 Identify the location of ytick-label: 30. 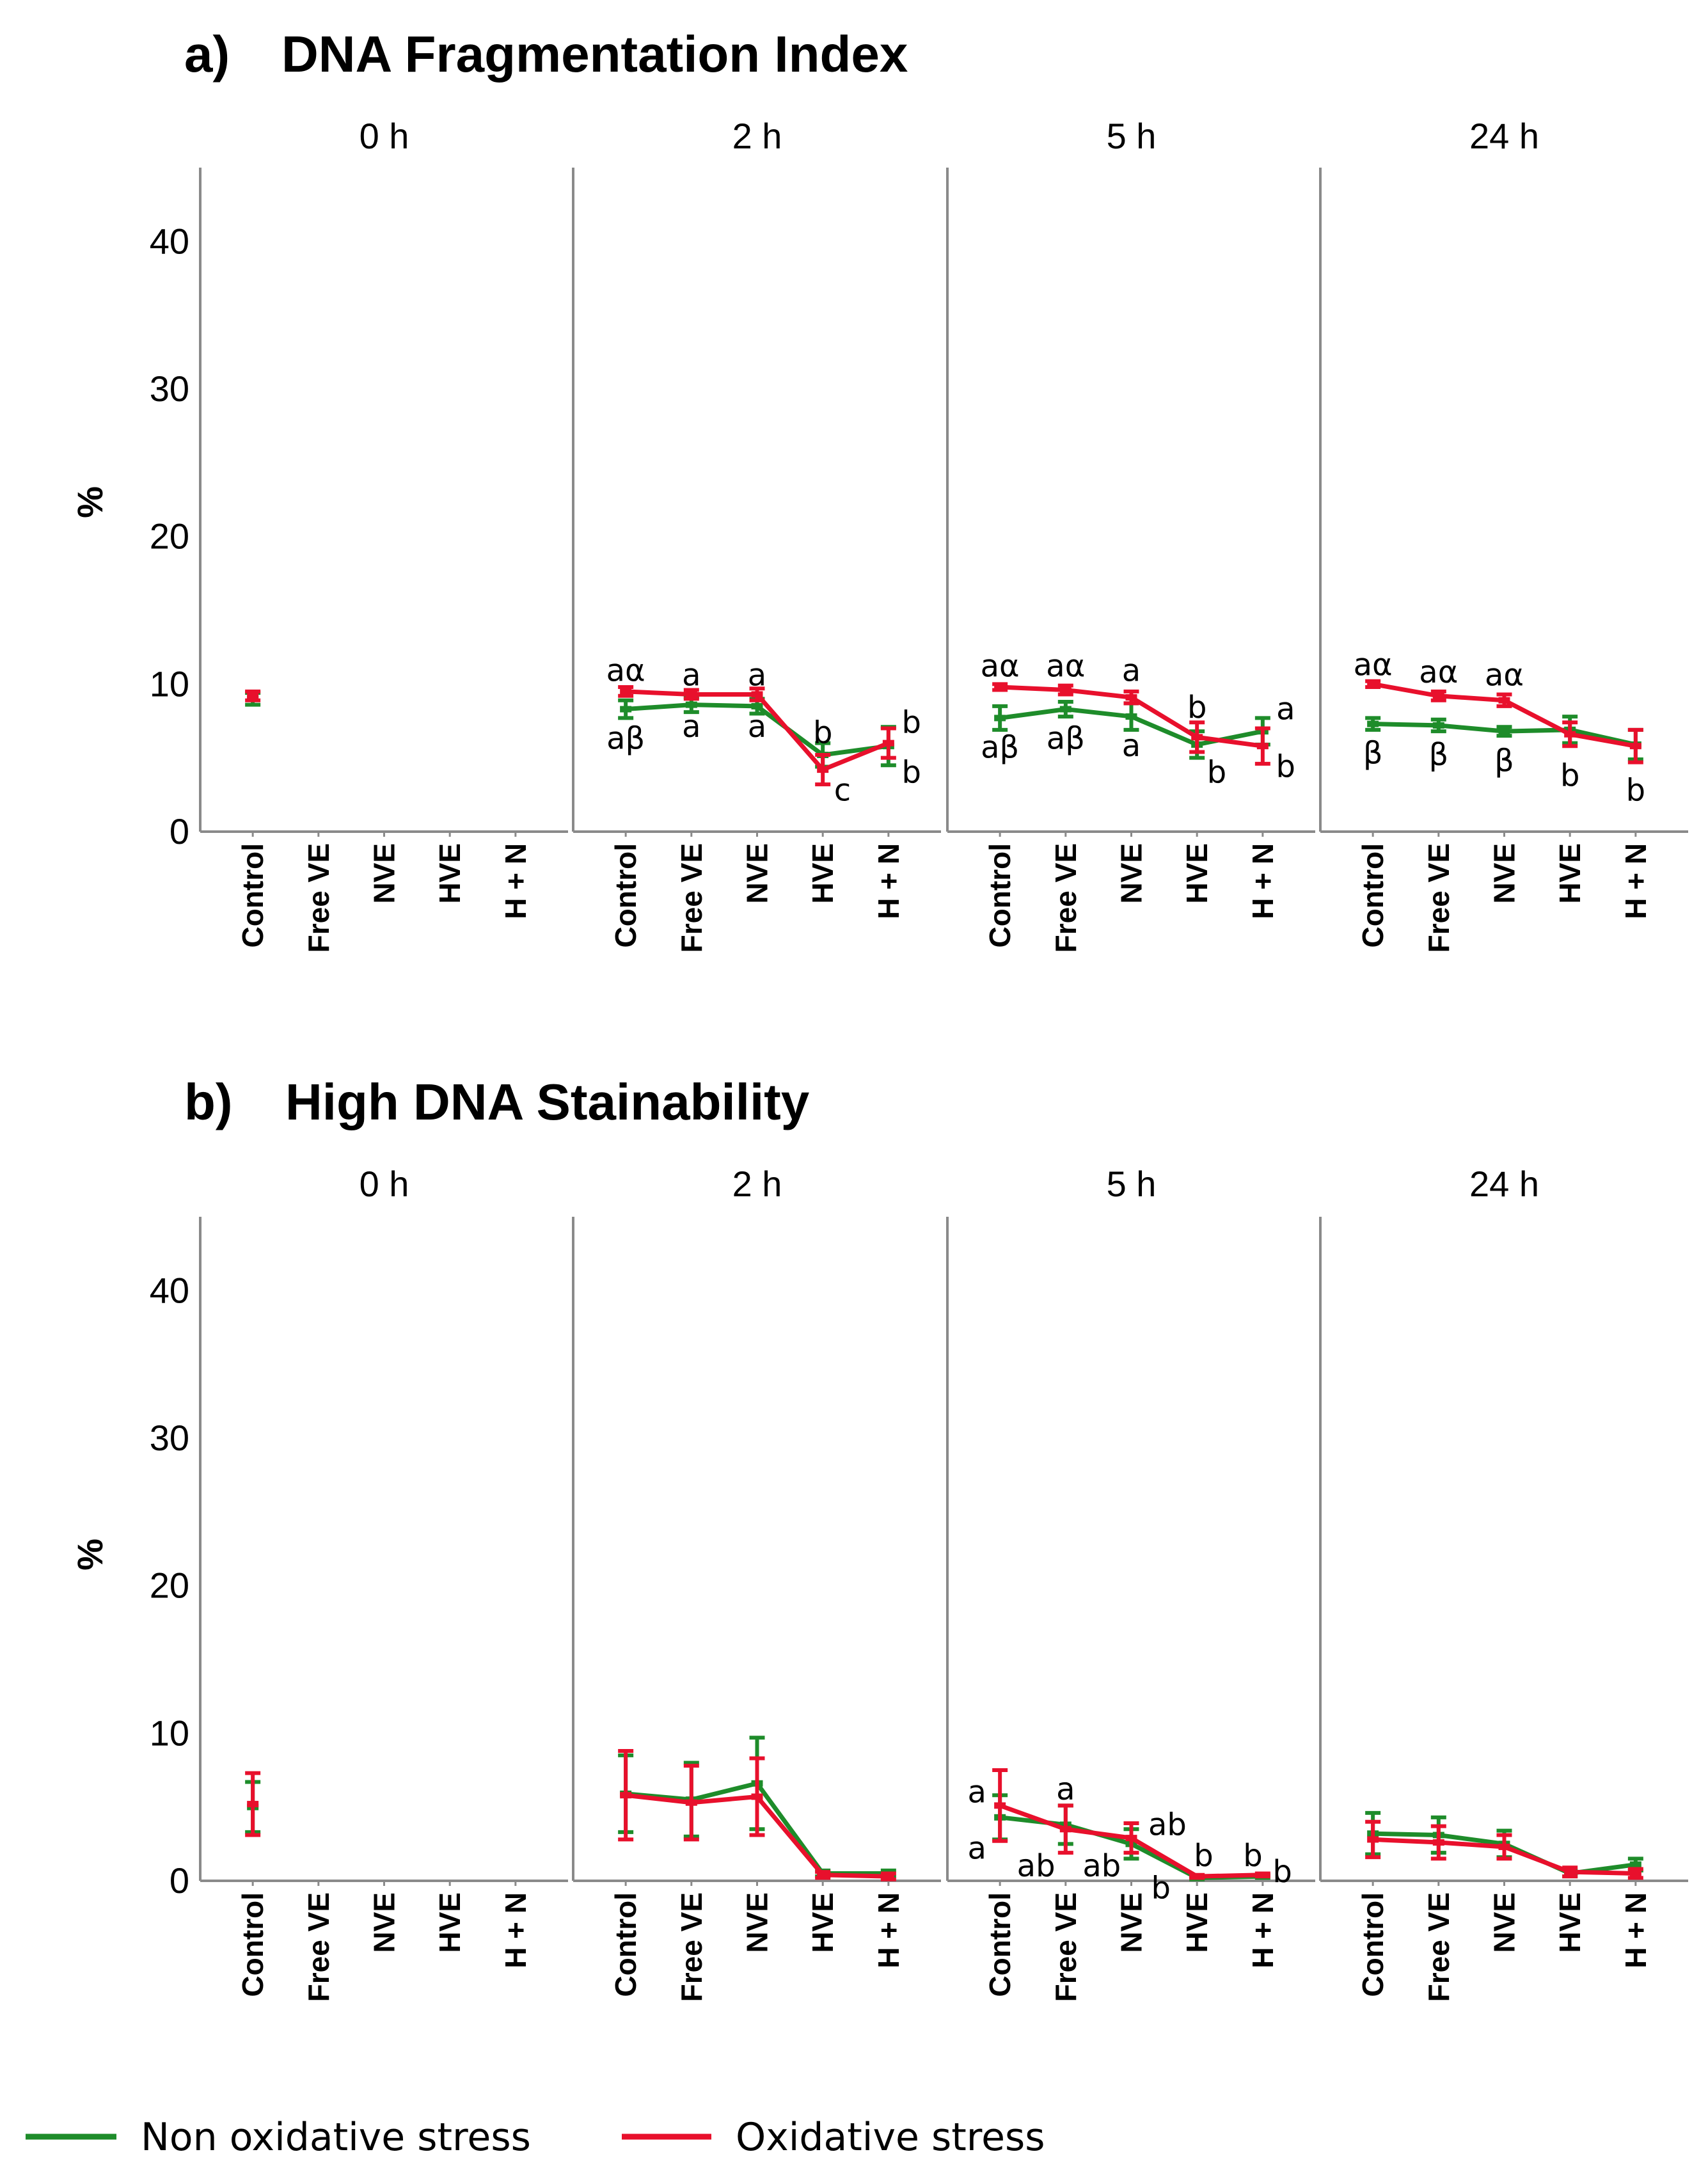
(170, 388).